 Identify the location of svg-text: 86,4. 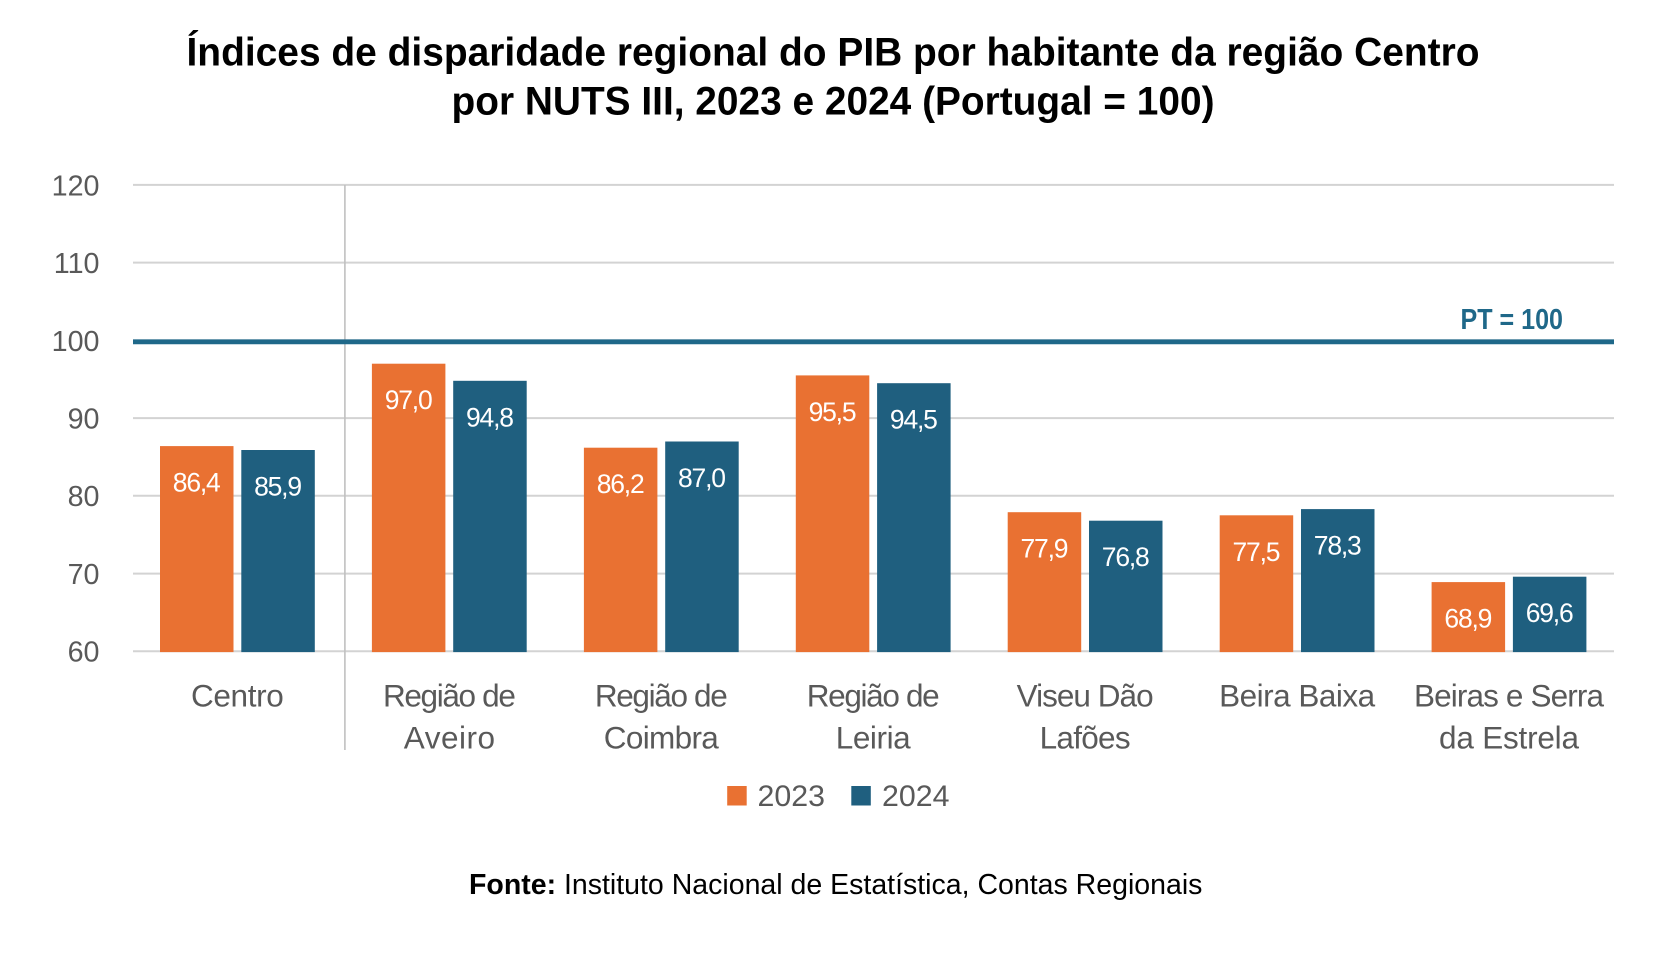
(197, 483).